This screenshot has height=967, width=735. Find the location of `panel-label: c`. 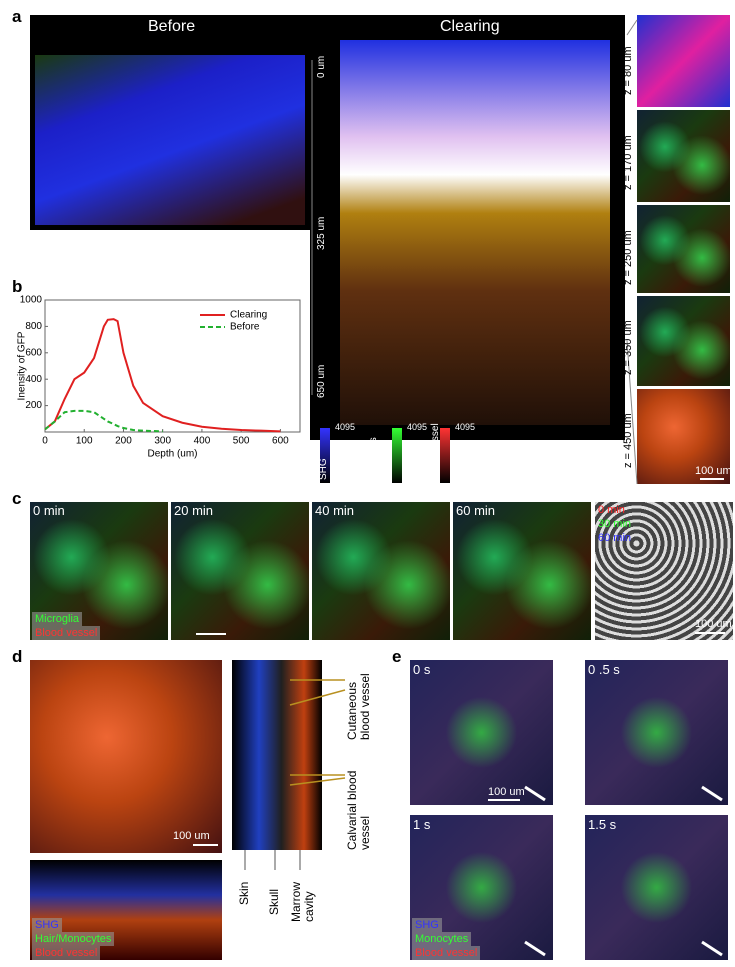

panel-label: c is located at coordinates (17, 498).